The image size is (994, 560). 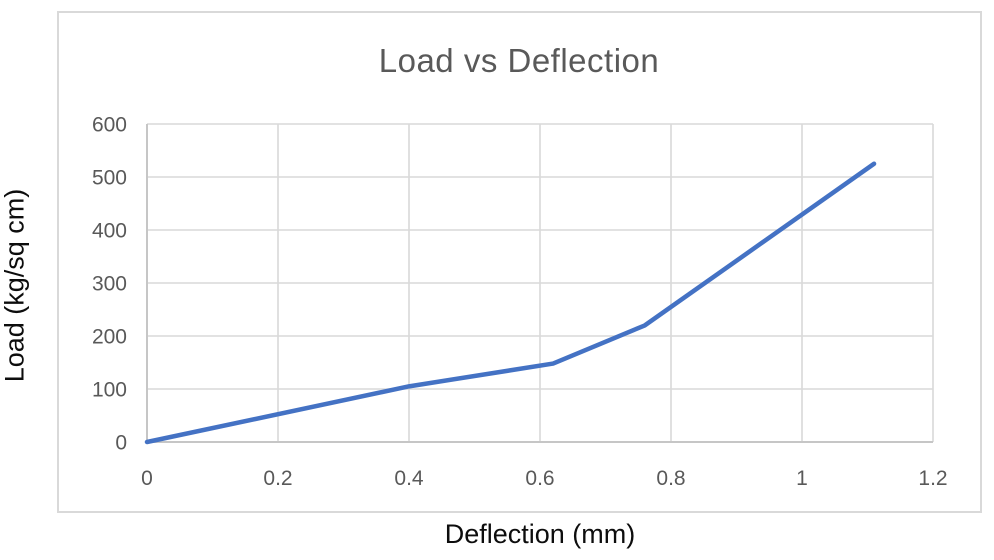 I want to click on y-tick-label: 0, so click(x=121, y=443).